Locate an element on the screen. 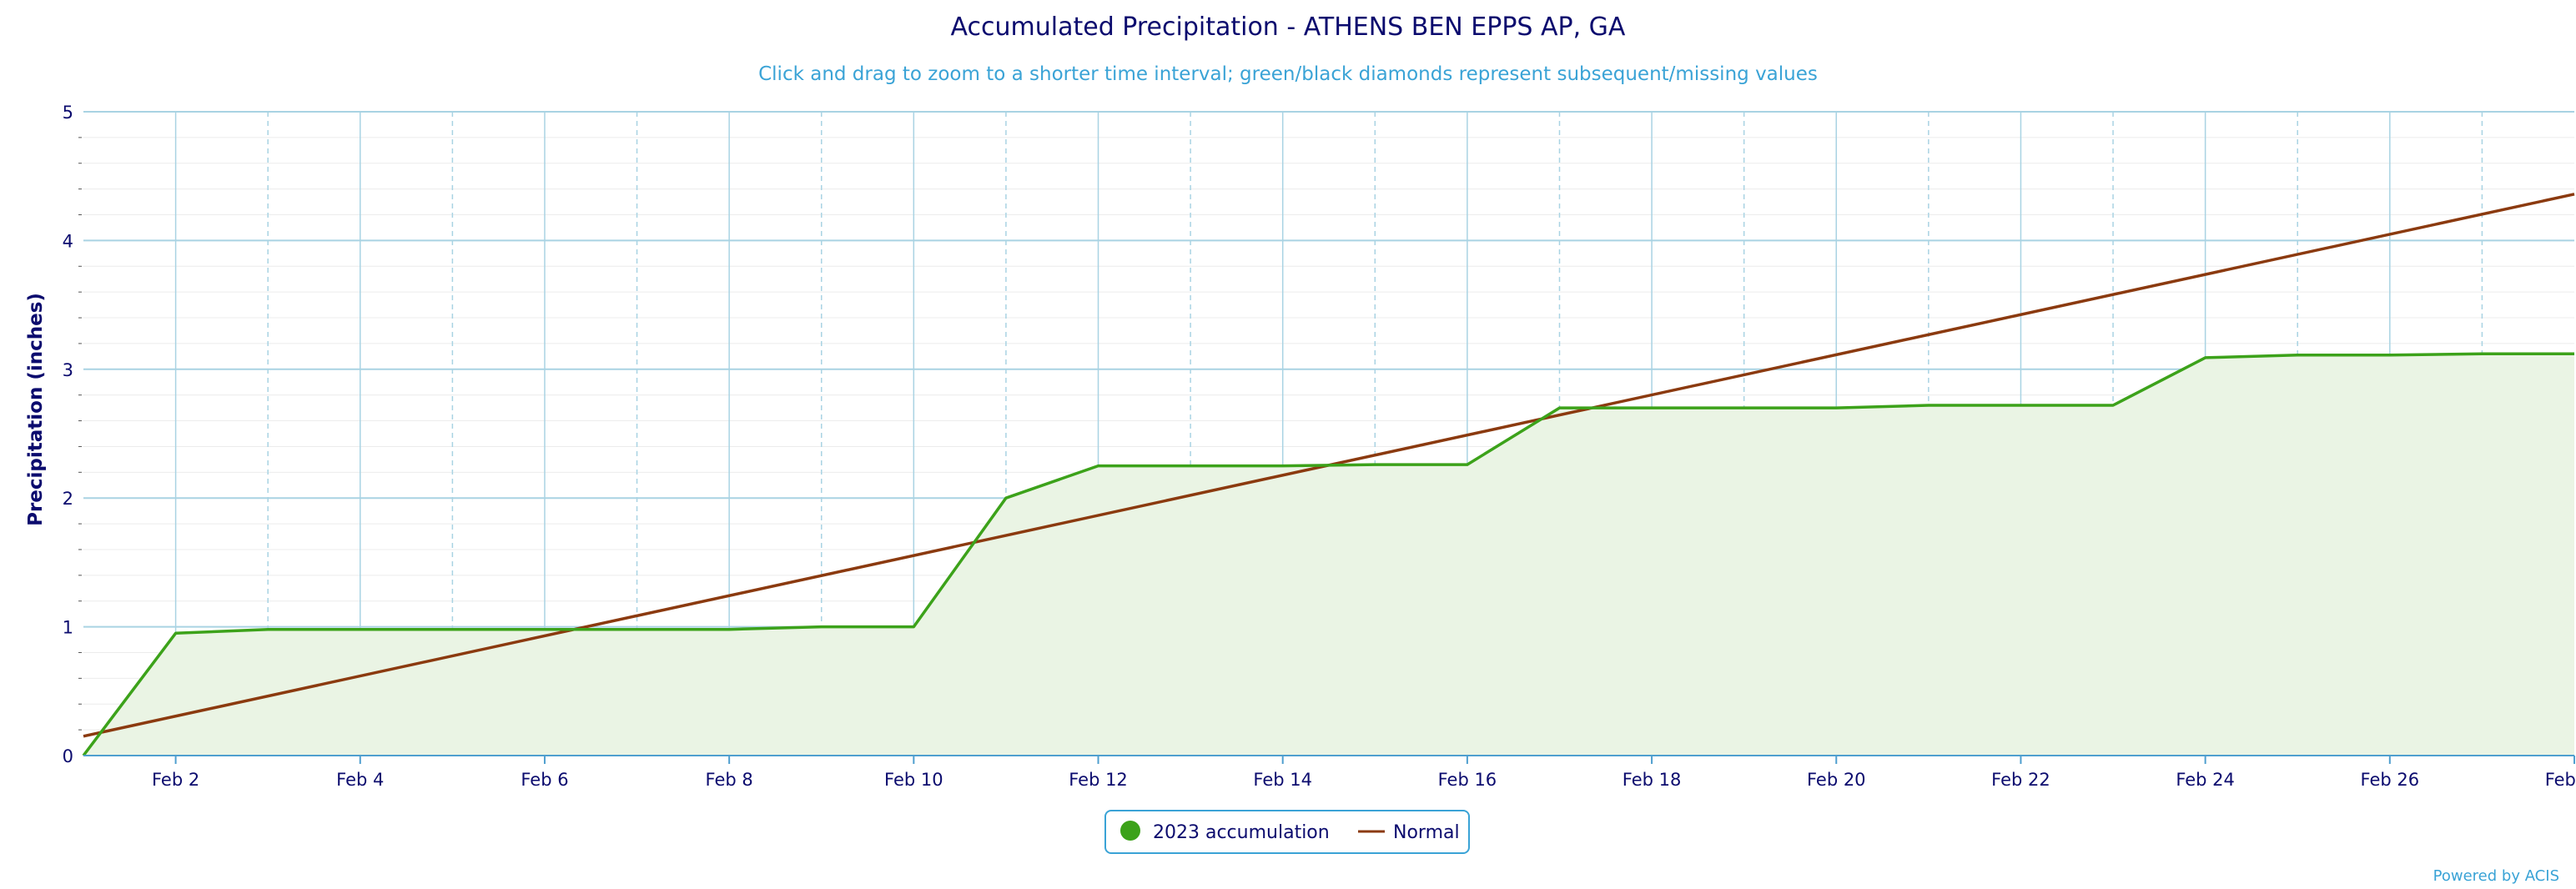 This screenshot has width=2576, height=889. x-tick-label: Feb 2 is located at coordinates (175, 780).